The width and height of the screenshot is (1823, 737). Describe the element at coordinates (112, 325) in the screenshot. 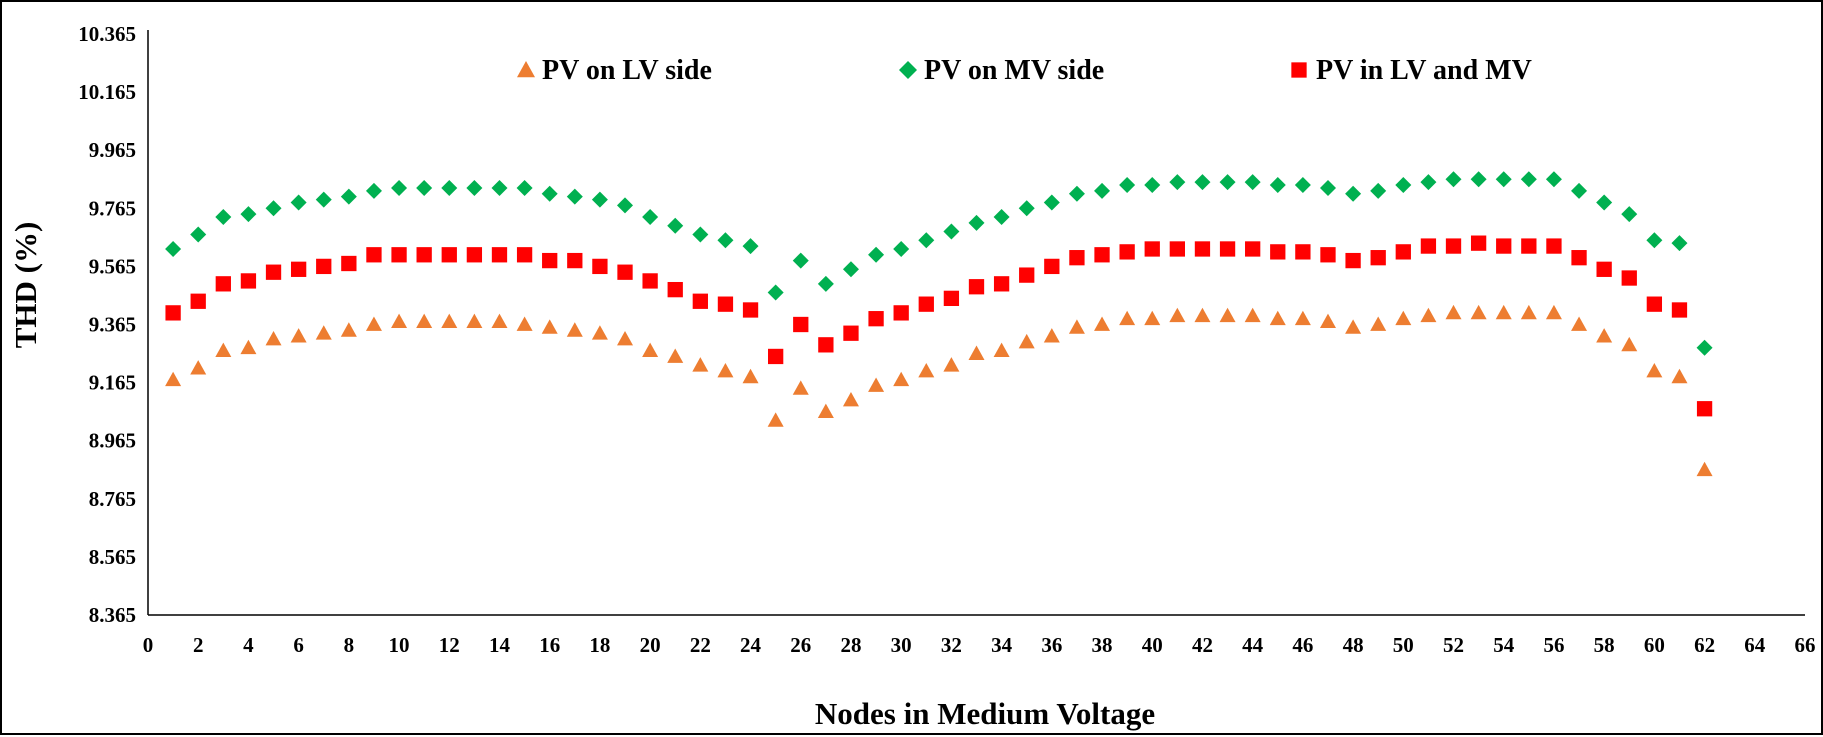

I see `y-tick-label: 9.365` at that location.